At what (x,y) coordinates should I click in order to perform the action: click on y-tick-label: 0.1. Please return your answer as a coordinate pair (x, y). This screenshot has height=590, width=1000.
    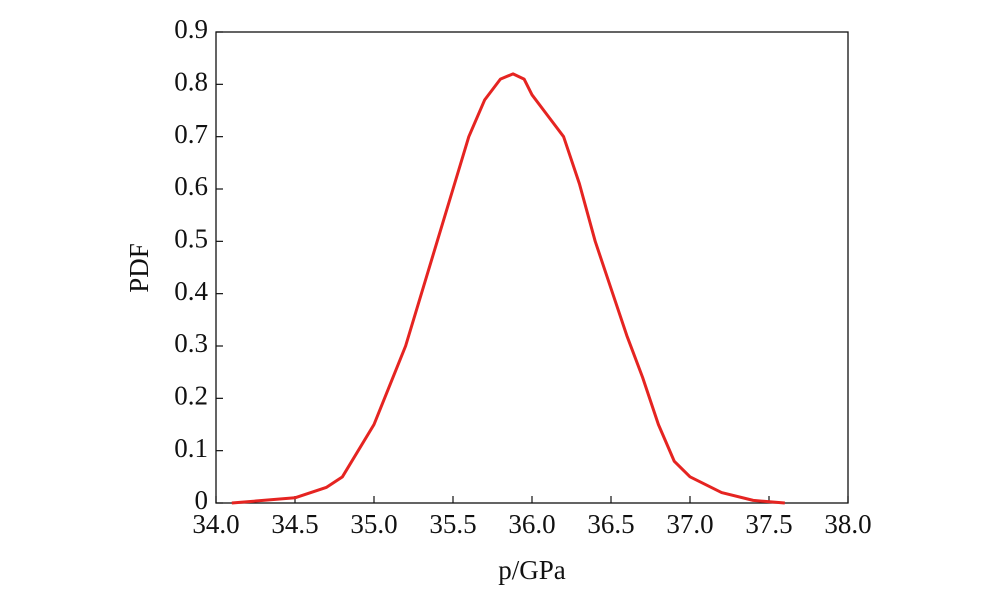
    Looking at the image, I should click on (191, 448).